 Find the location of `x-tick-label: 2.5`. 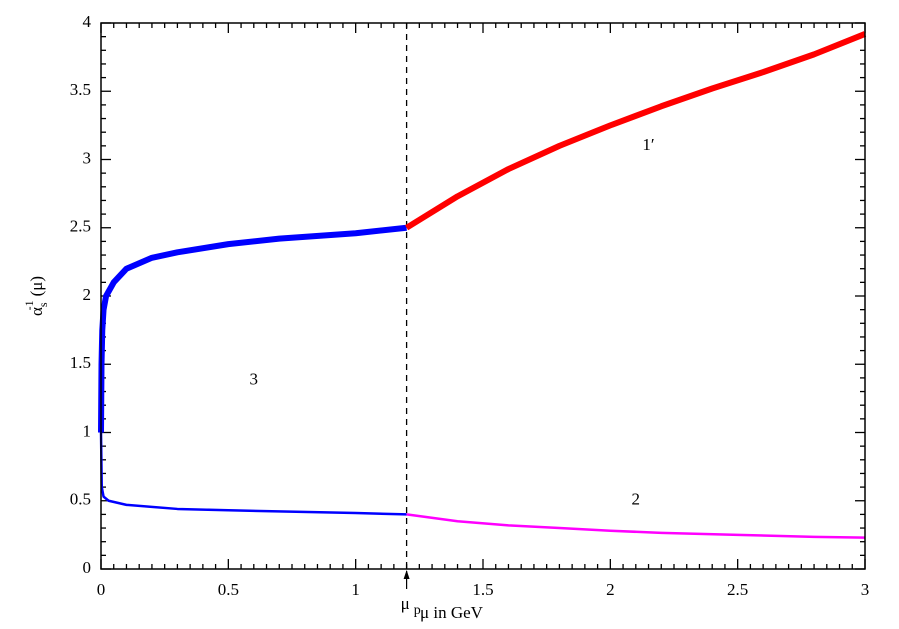

x-tick-label: 2.5 is located at coordinates (737, 589).